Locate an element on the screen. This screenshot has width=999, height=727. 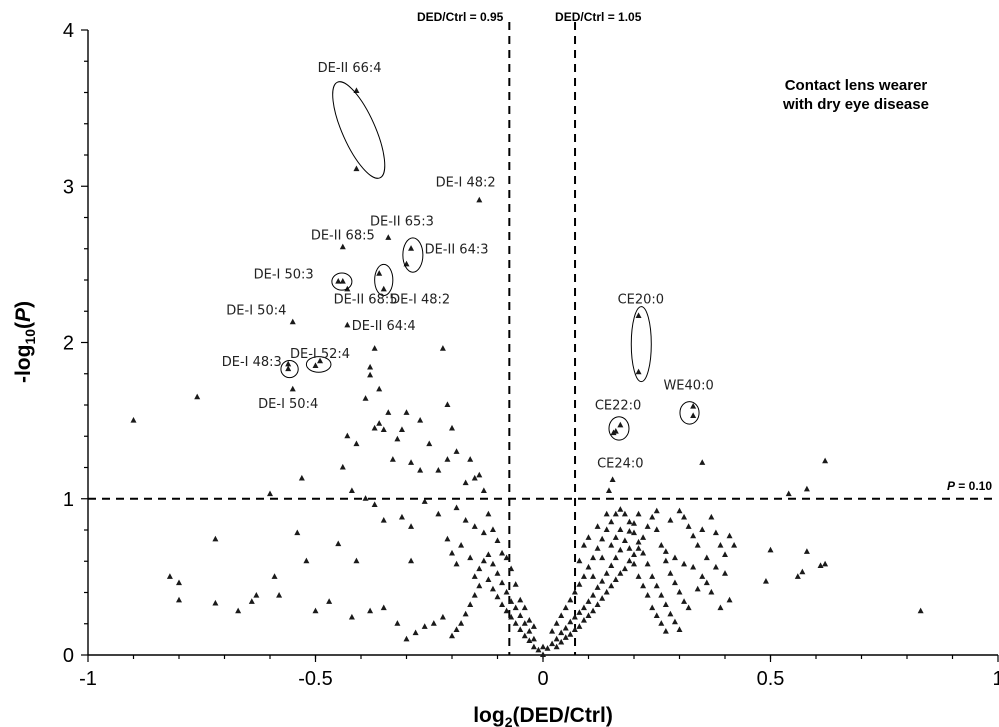
x-tick-label: -1 is located at coordinates (88, 679).